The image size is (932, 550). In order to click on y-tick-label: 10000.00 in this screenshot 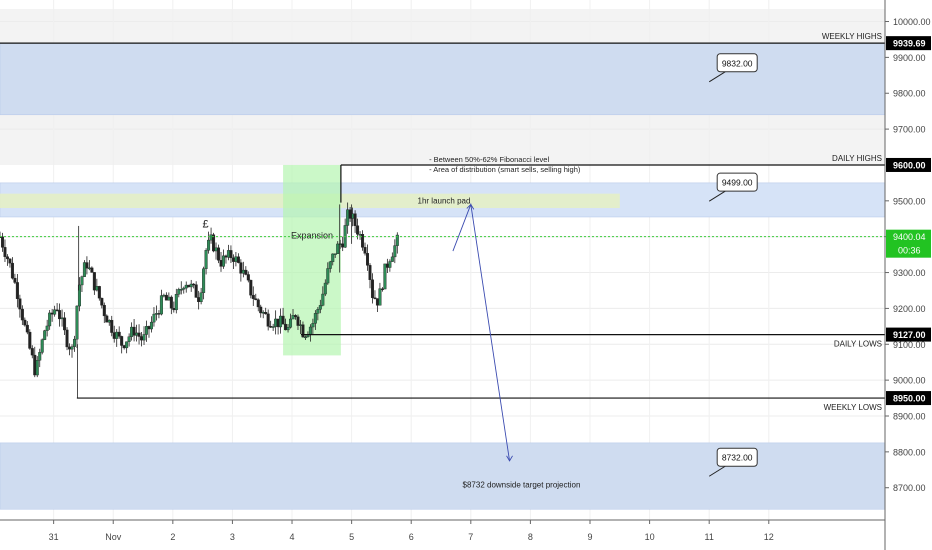, I will do `click(912, 22)`.